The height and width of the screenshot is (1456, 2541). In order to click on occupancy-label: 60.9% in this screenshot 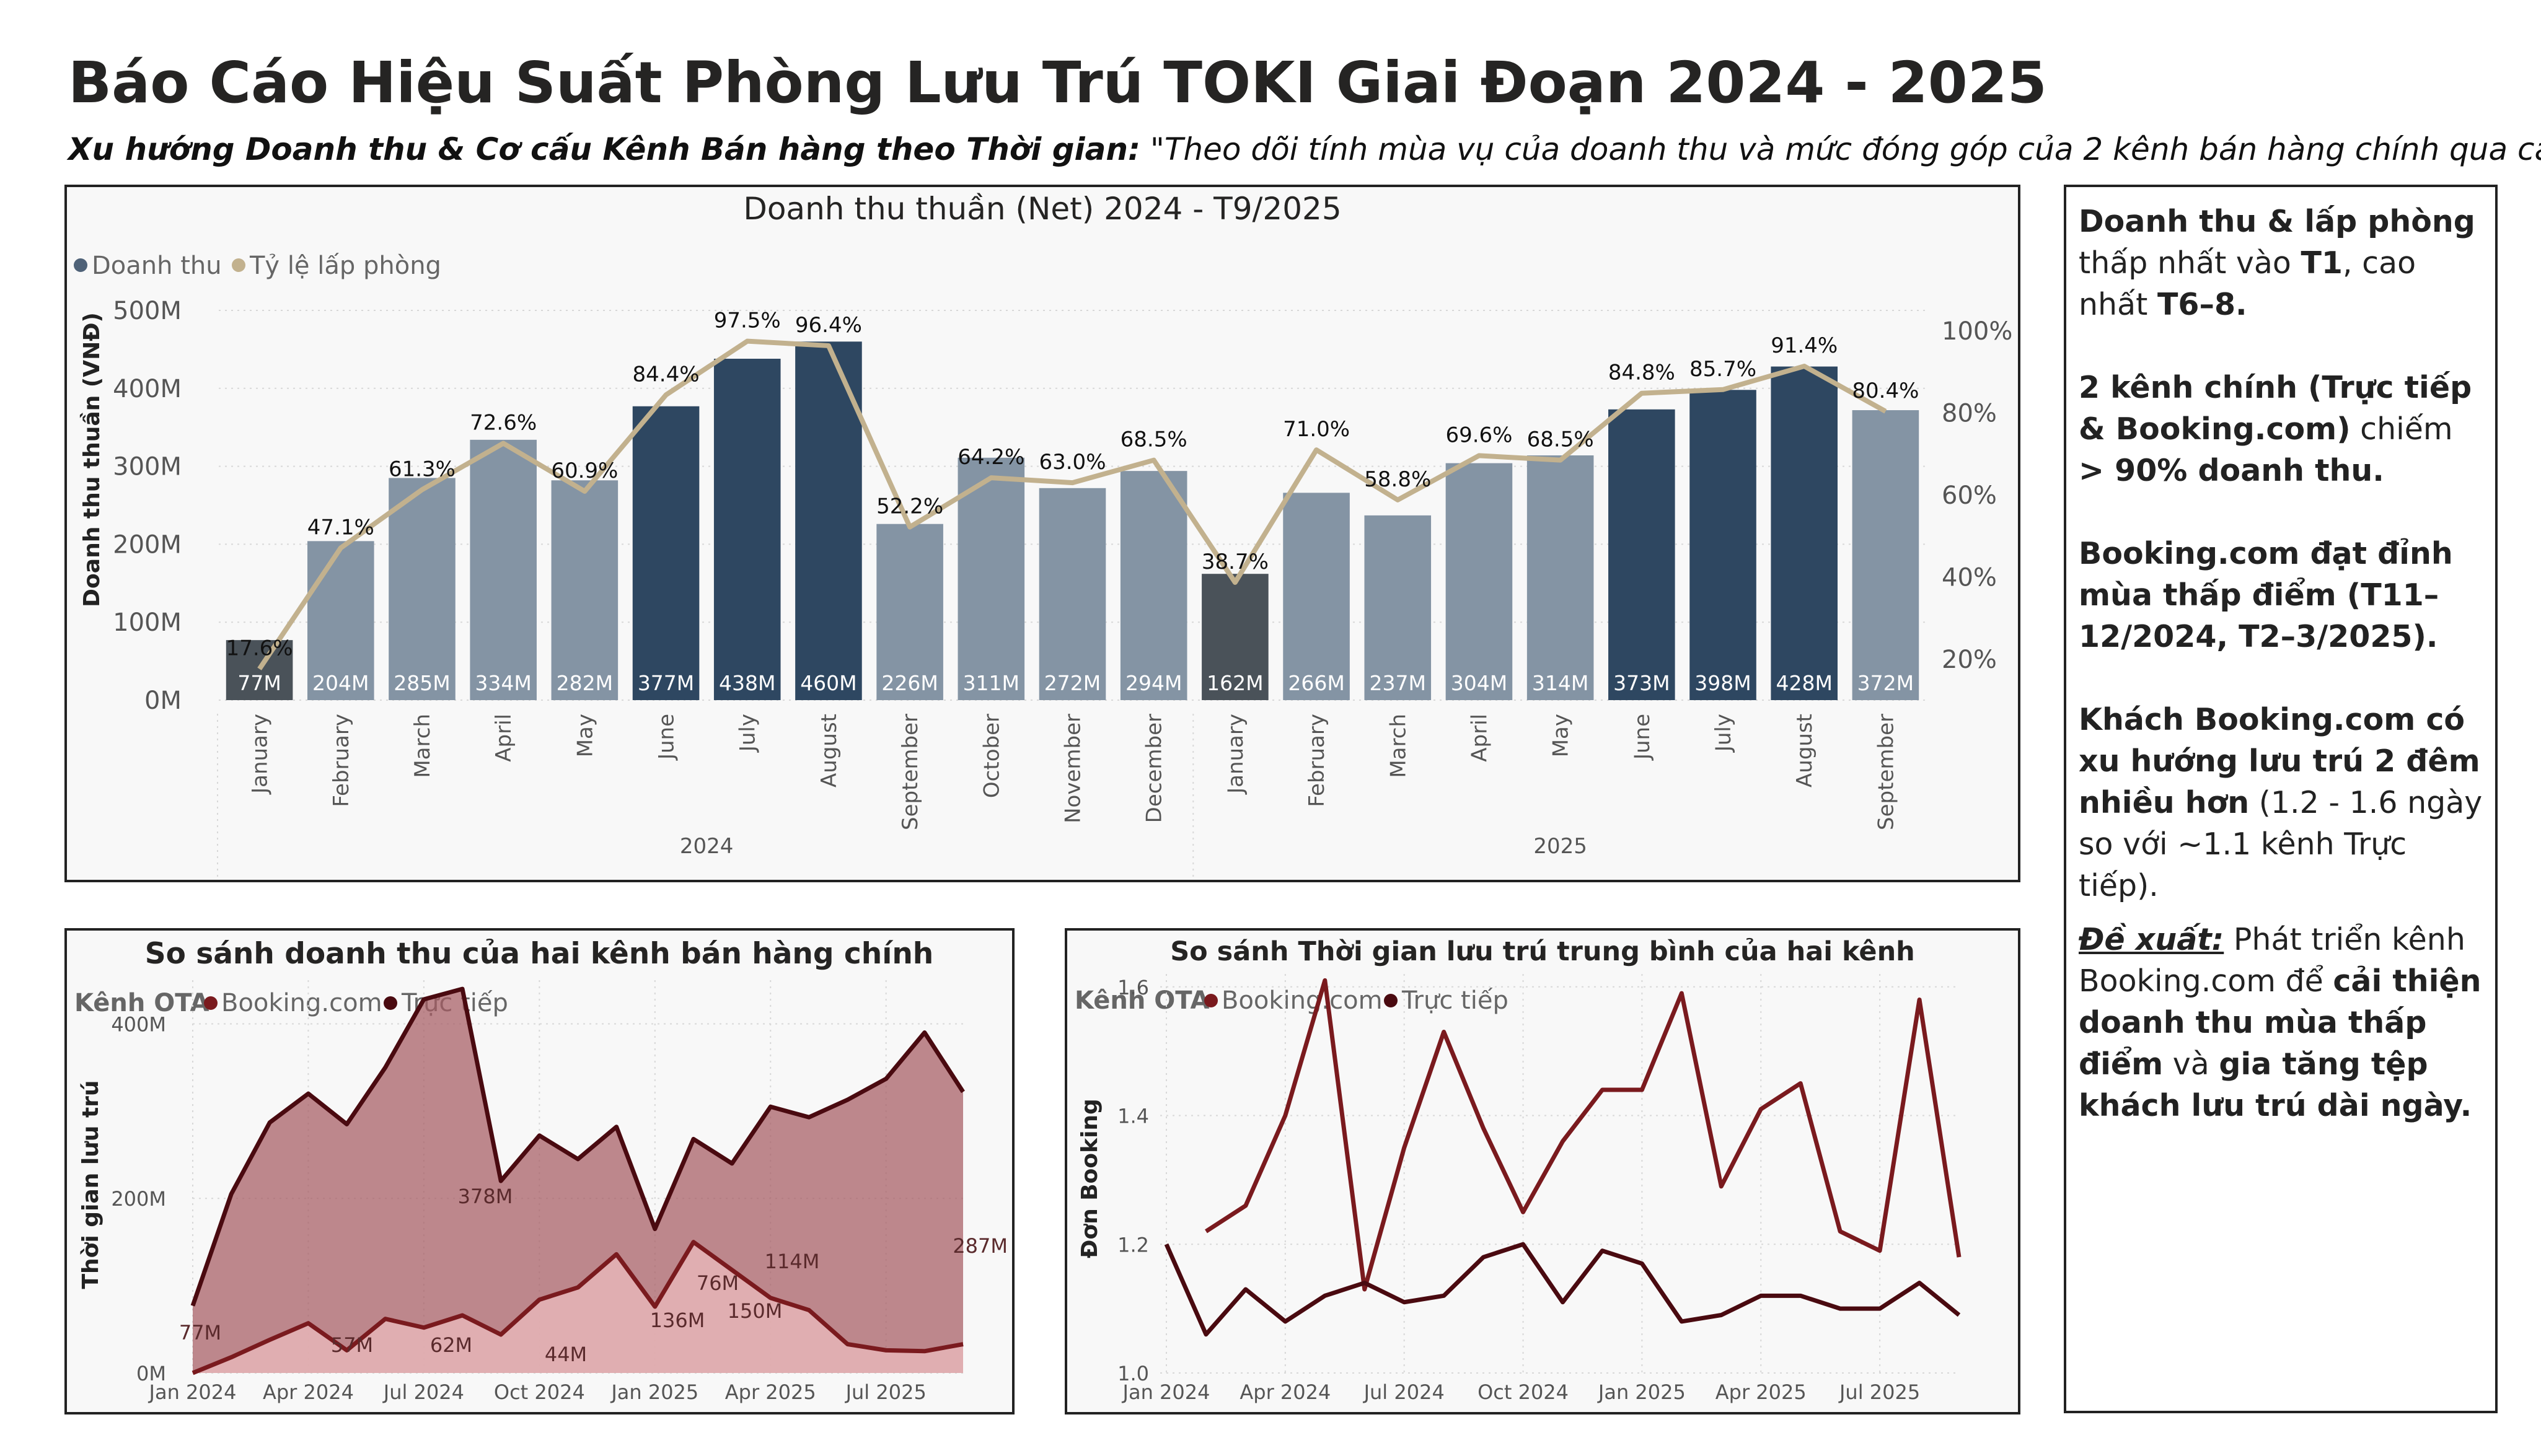, I will do `click(584, 470)`.